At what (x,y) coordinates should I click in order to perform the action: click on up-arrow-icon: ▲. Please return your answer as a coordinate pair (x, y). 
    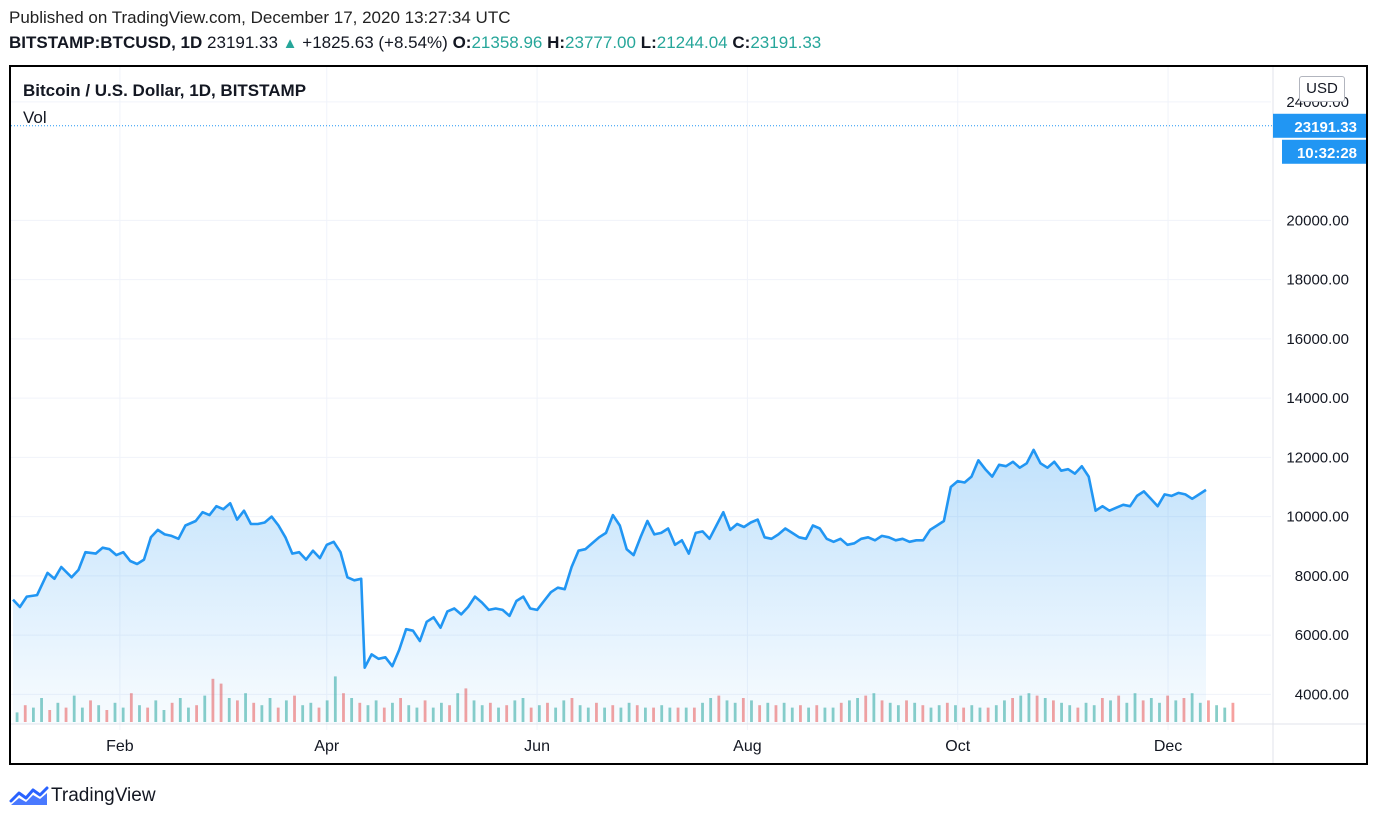
    Looking at the image, I should click on (290, 43).